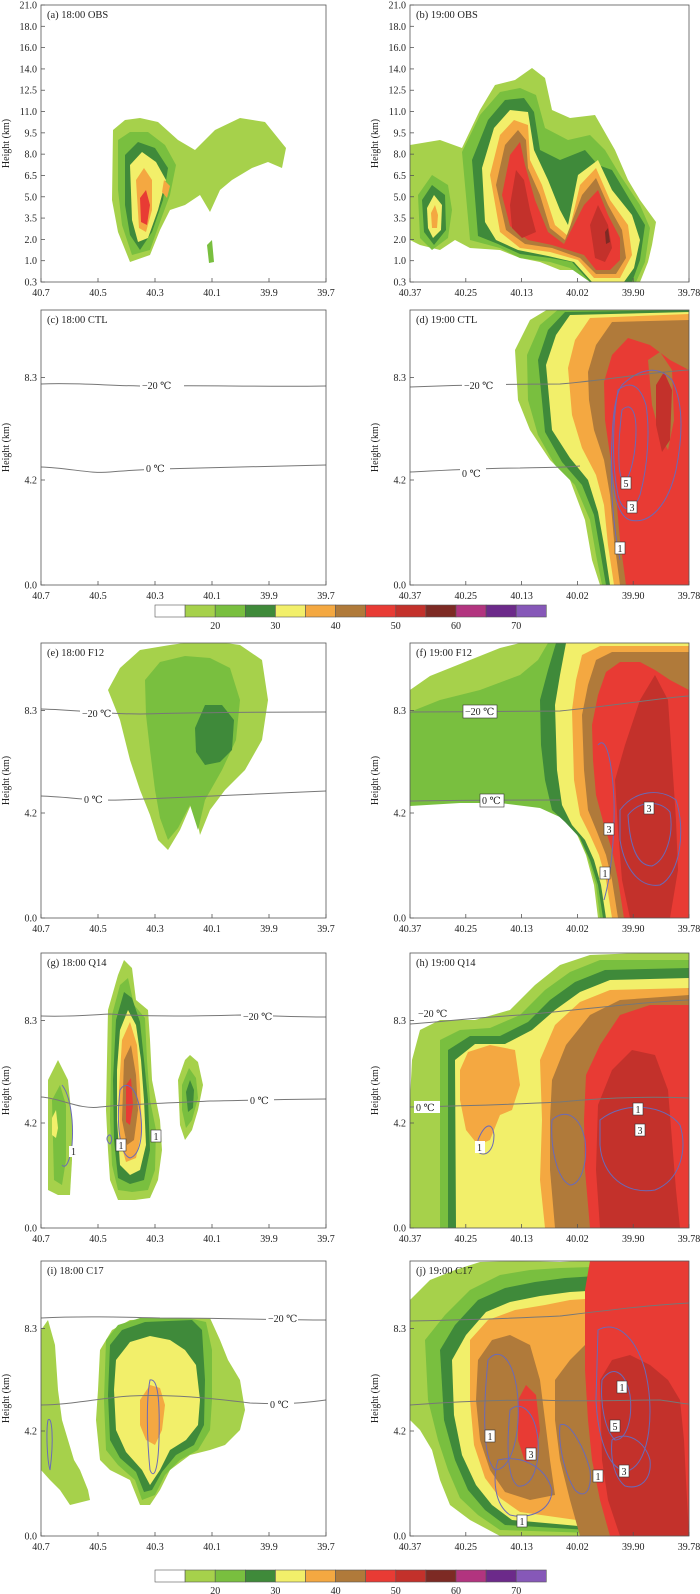  Describe the element at coordinates (77, 963) in the screenshot. I see `panel-title: (g) 18:00 Q14` at that location.